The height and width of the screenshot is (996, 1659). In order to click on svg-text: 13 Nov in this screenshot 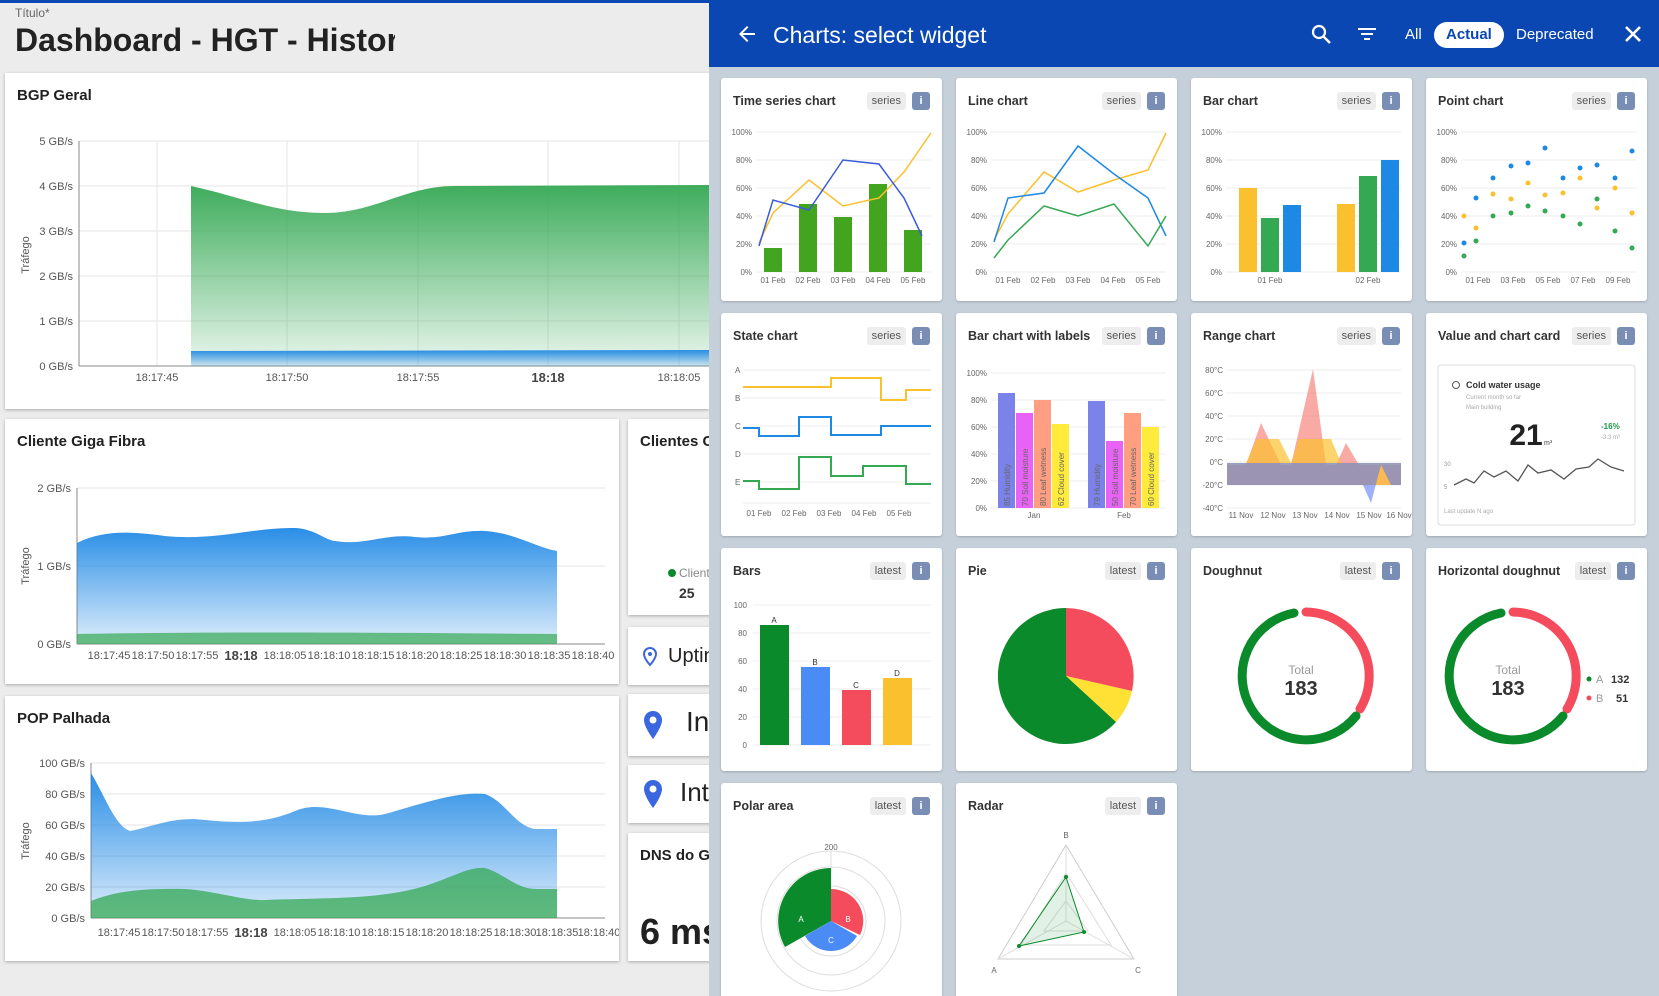, I will do `click(1304, 515)`.